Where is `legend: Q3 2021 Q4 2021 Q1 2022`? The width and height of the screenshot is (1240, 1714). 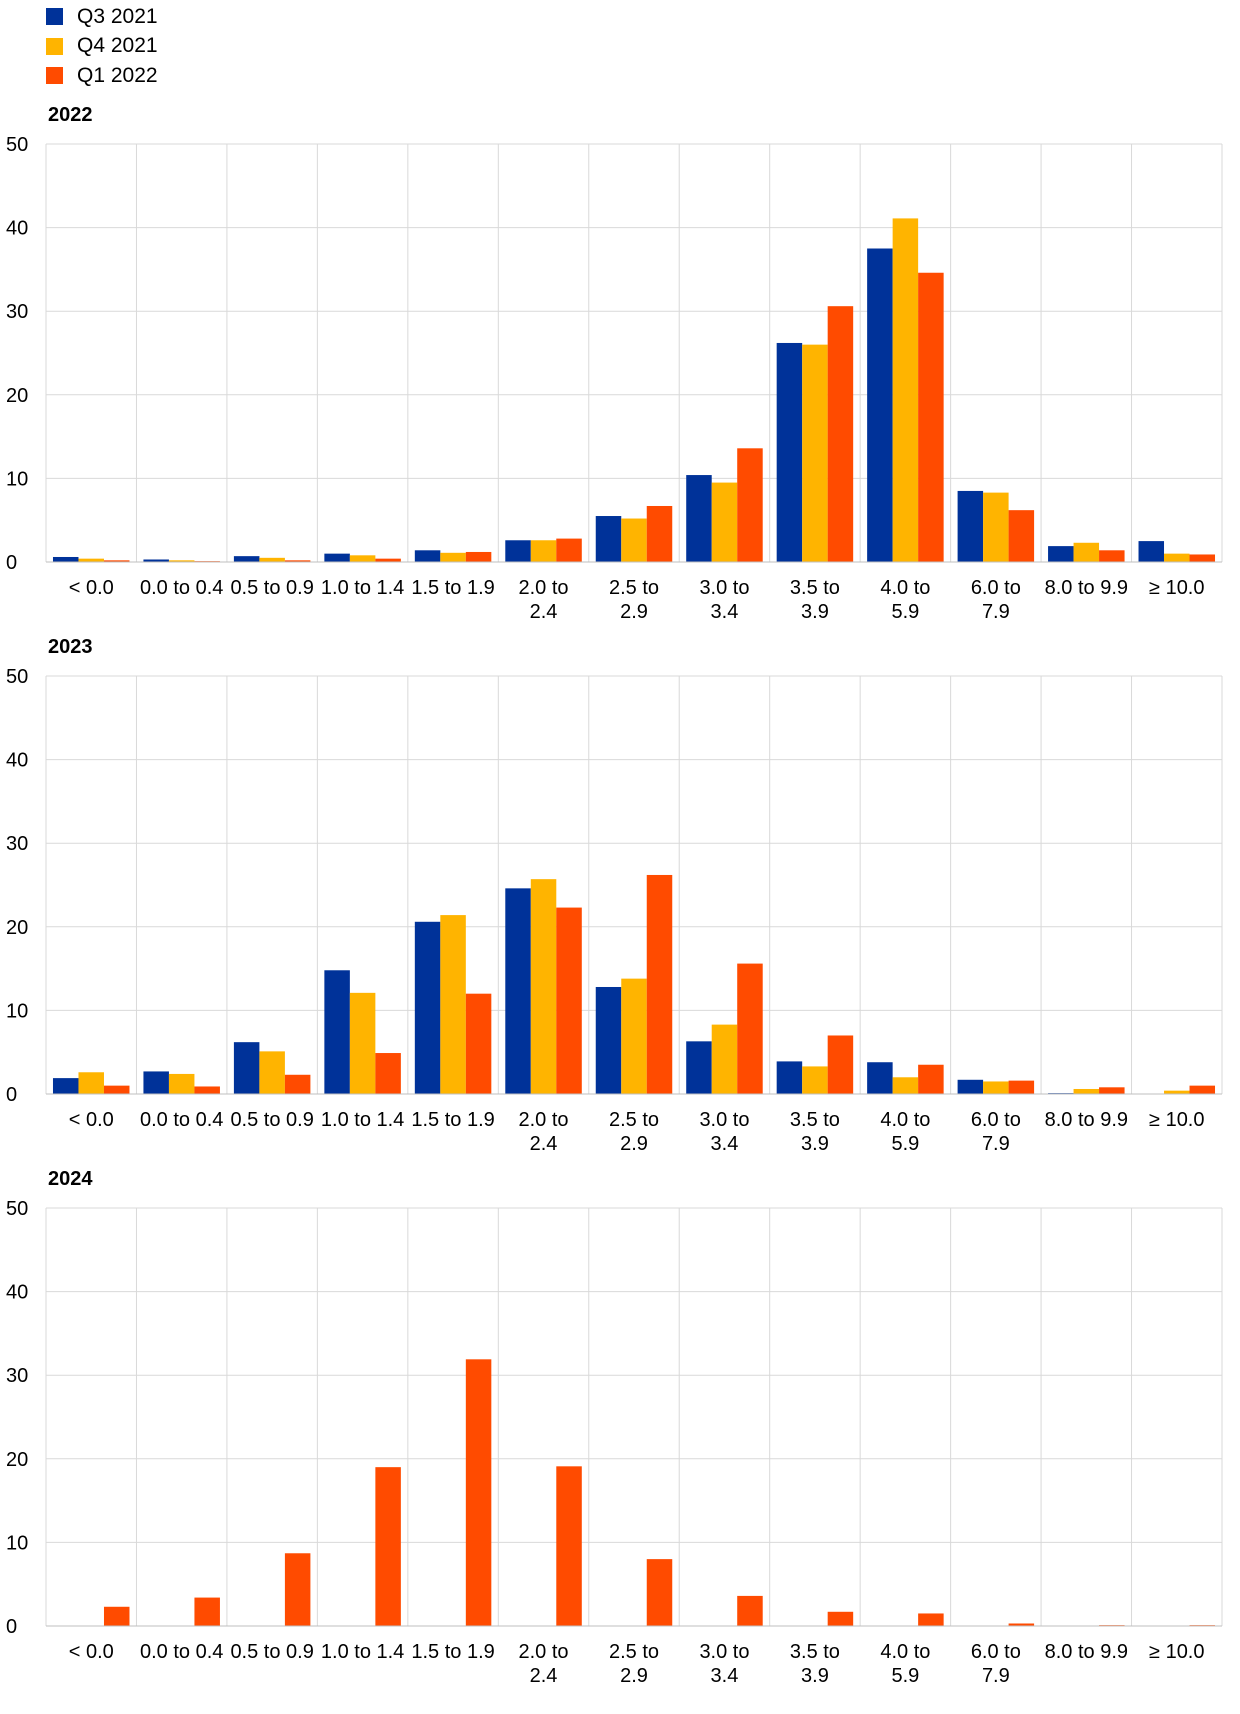 legend: Q3 2021 Q4 2021 Q1 2022 is located at coordinates (102, 46).